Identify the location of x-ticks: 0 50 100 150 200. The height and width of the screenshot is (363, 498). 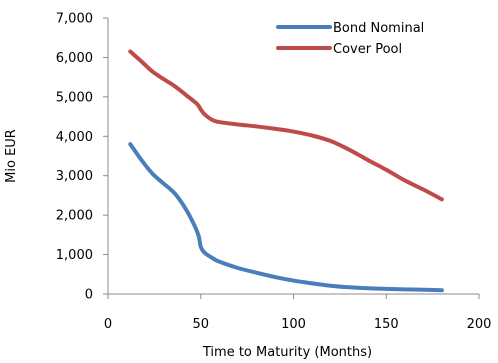
(298, 313).